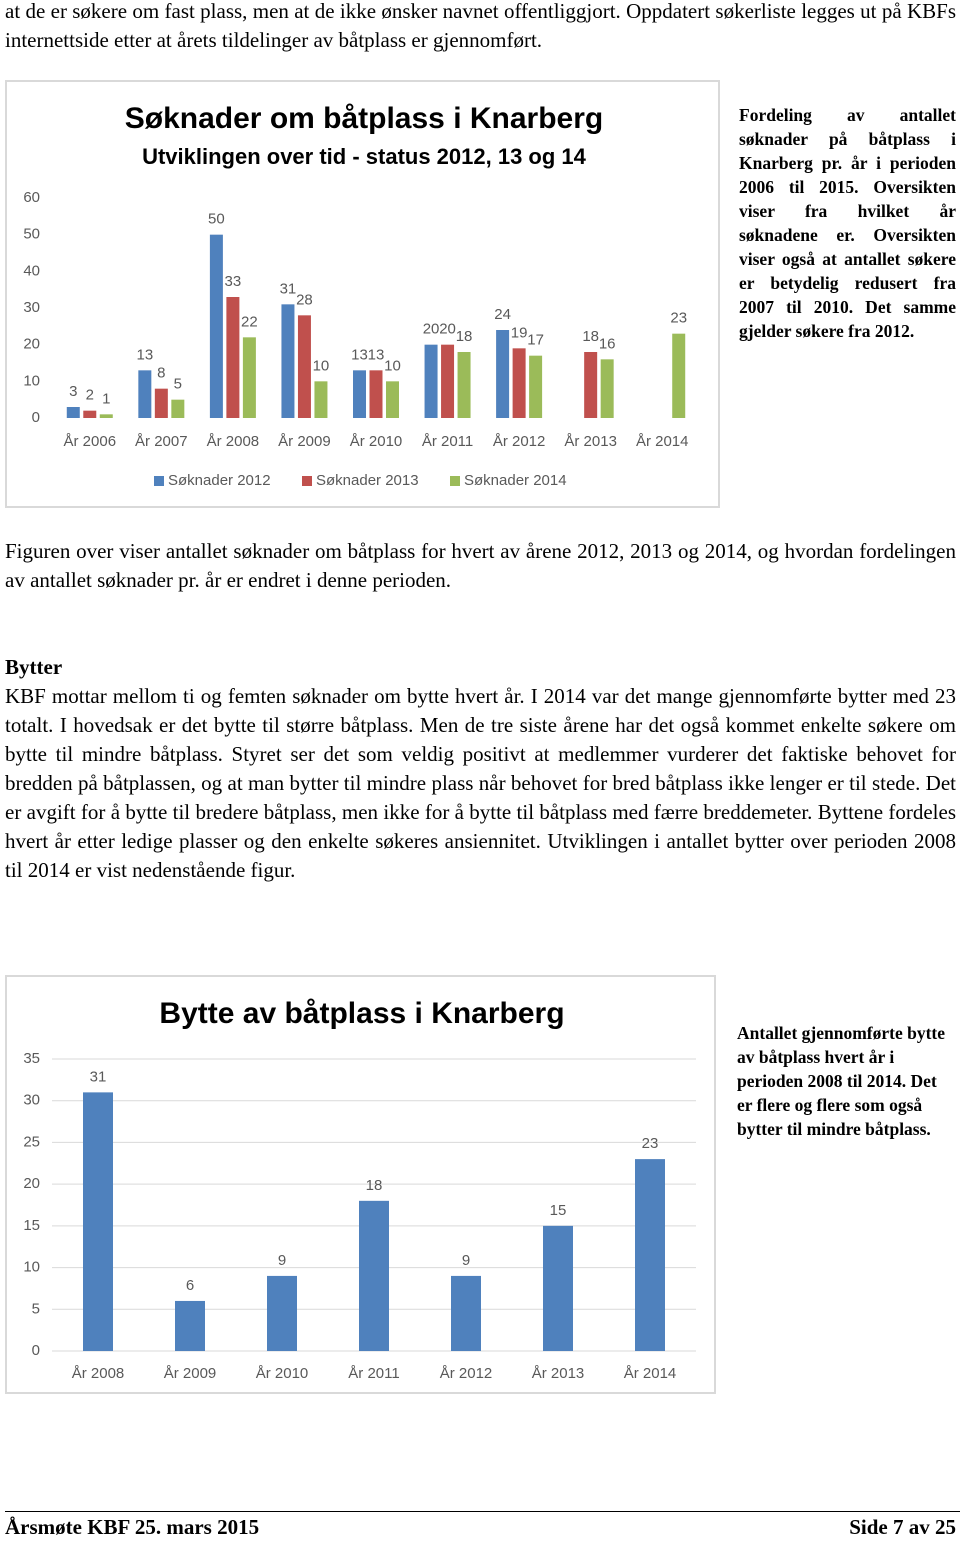  Describe the element at coordinates (31, 270) in the screenshot. I see `y-tick-label: 40` at that location.